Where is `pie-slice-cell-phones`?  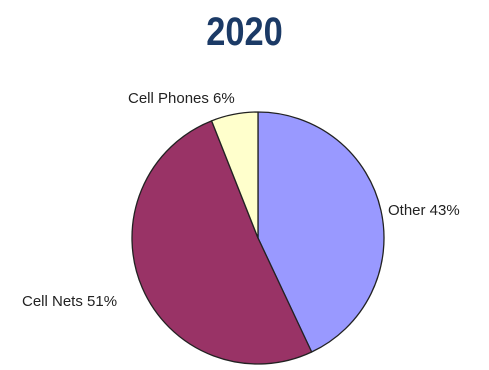
pie-slice-cell-phones is located at coordinates (234, 175).